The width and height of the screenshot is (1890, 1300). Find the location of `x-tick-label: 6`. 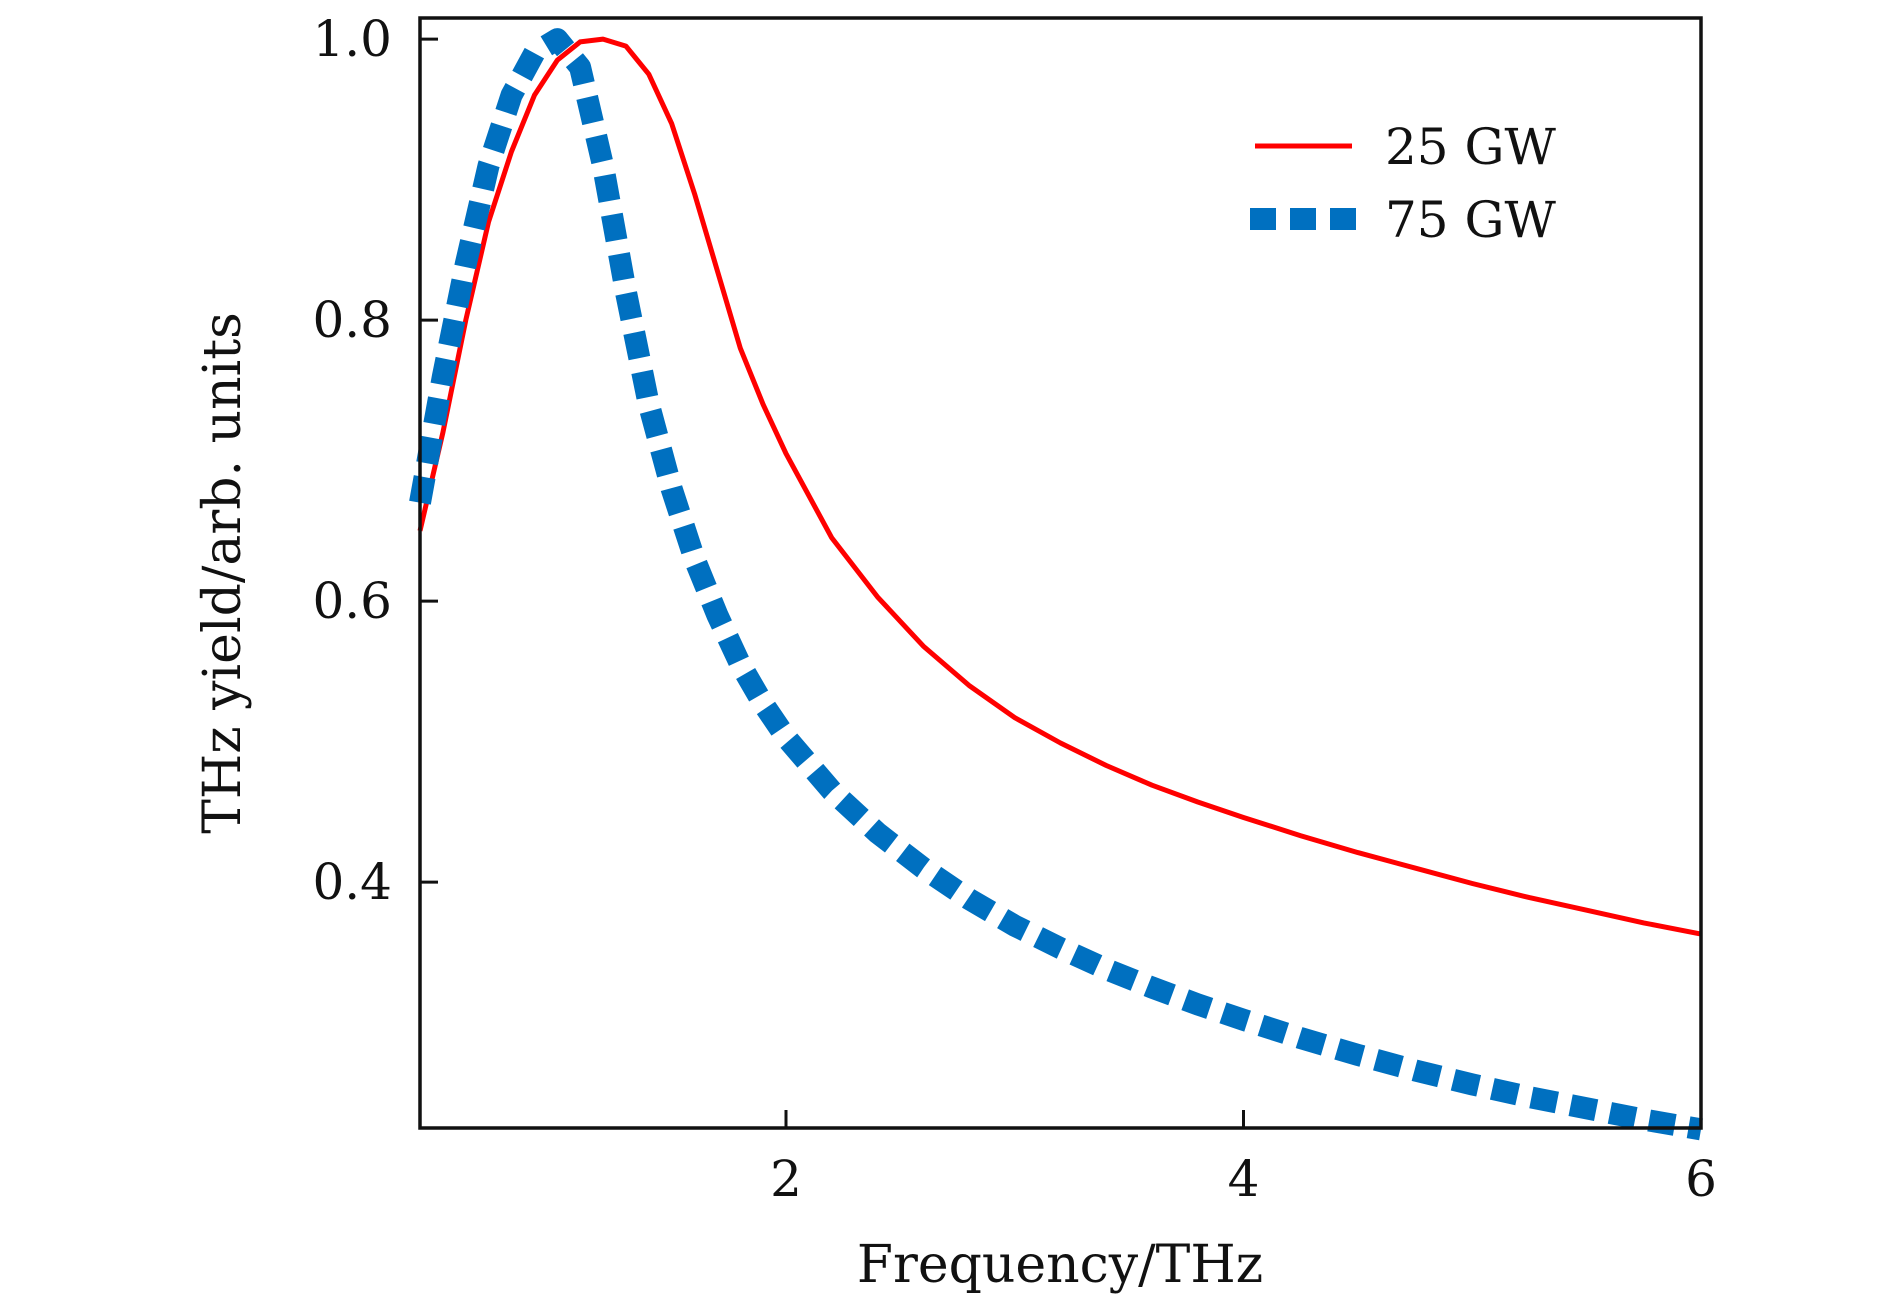

x-tick-label: 6 is located at coordinates (1701, 1179).